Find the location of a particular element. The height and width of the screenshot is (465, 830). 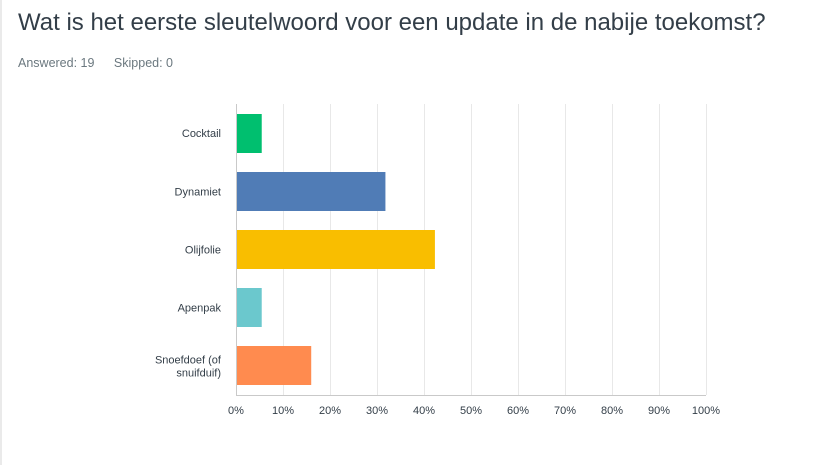

skipped-count: Skipped: 0 is located at coordinates (143, 63).